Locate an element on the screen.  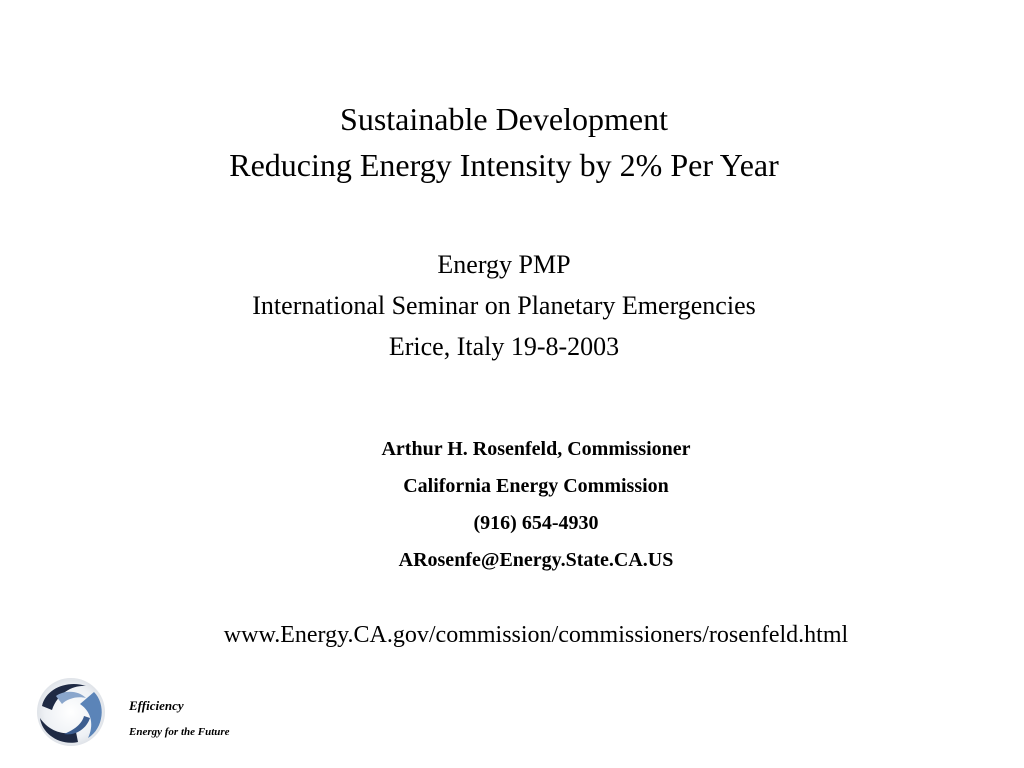
title-line-2: Reducing Energy Intensity by 2% Per Year is located at coordinates (504, 165).